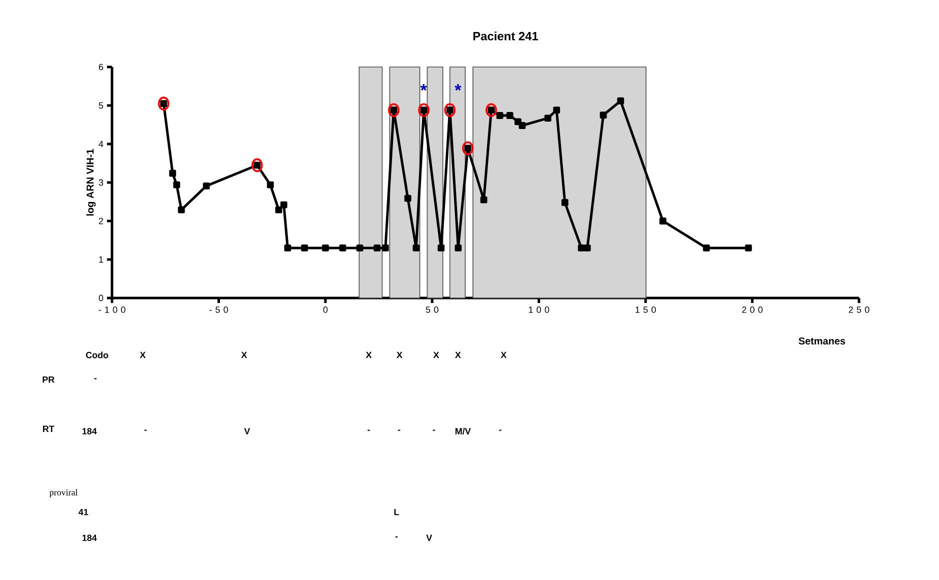 The width and height of the screenshot is (939, 580). What do you see at coordinates (646, 309) in the screenshot?
I see `x-tick-label: 1 5 0` at bounding box center [646, 309].